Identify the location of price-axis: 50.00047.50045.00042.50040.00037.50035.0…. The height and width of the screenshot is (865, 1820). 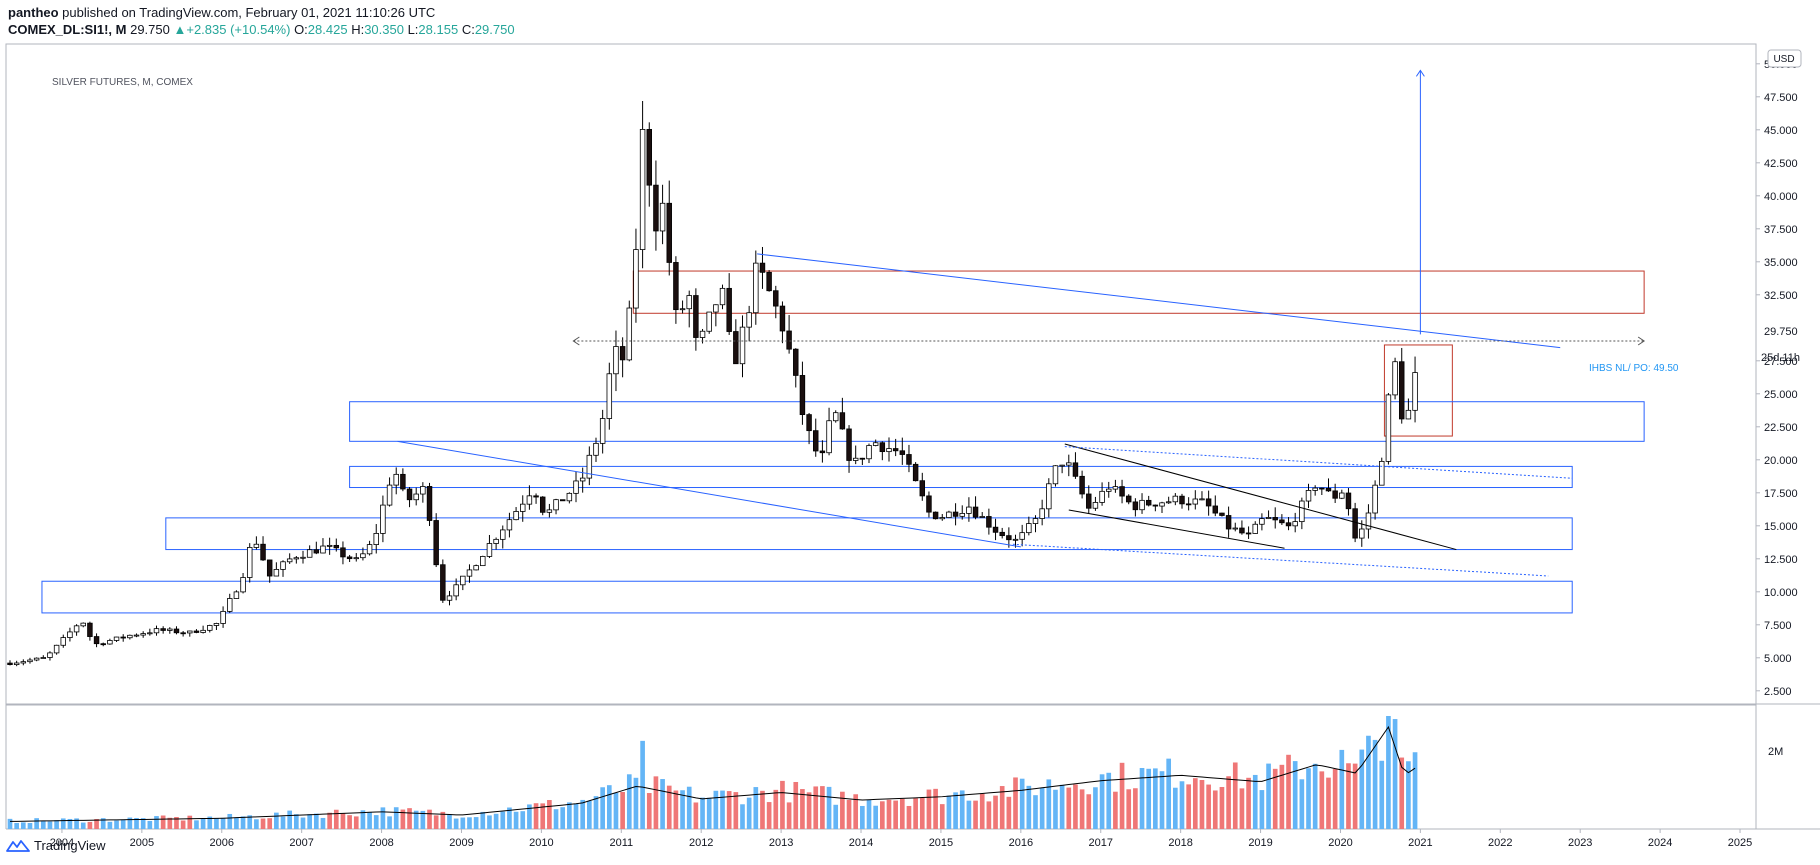
(1777, 378).